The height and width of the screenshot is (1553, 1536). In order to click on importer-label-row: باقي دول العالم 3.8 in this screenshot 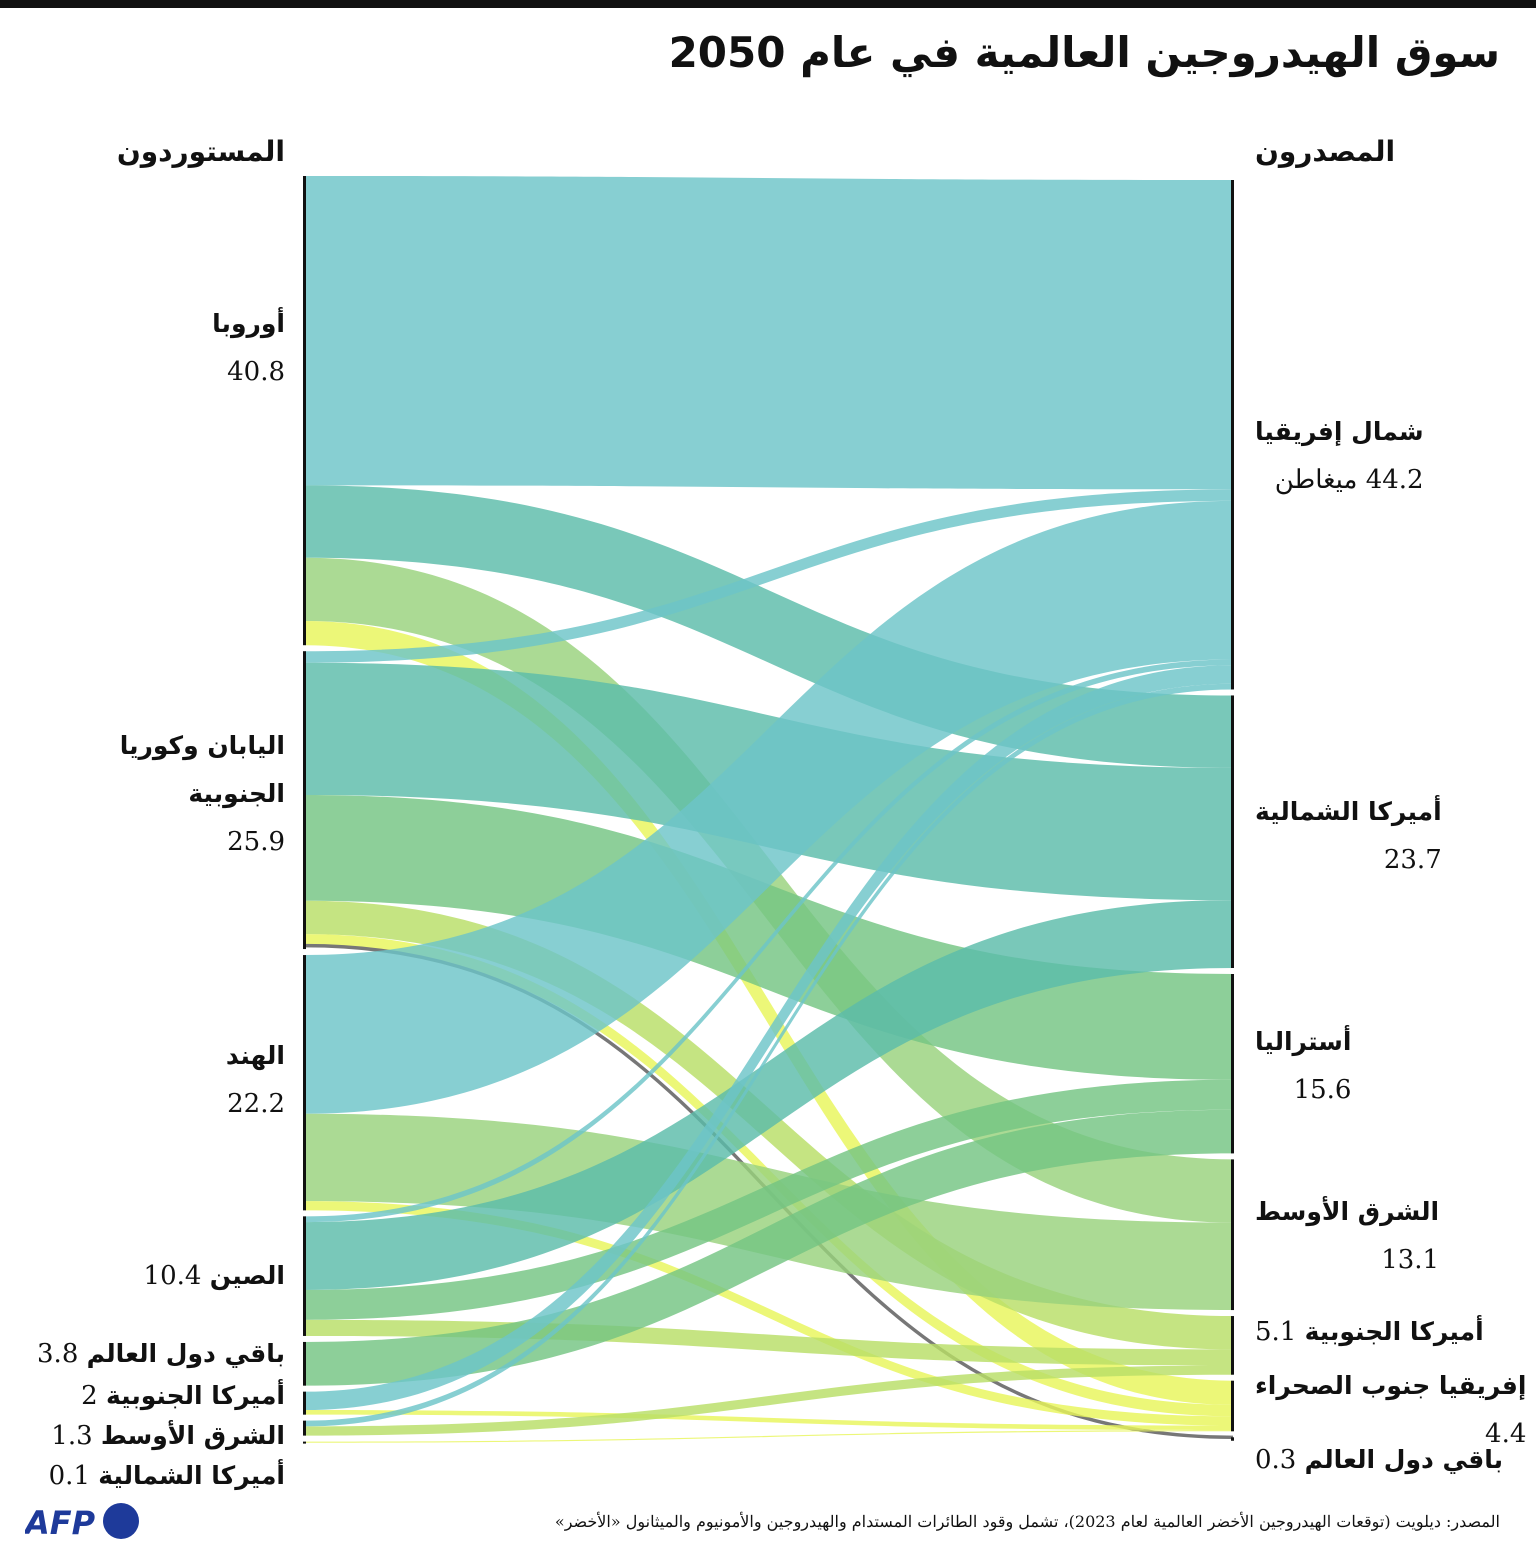, I will do `click(161, 1354)`.